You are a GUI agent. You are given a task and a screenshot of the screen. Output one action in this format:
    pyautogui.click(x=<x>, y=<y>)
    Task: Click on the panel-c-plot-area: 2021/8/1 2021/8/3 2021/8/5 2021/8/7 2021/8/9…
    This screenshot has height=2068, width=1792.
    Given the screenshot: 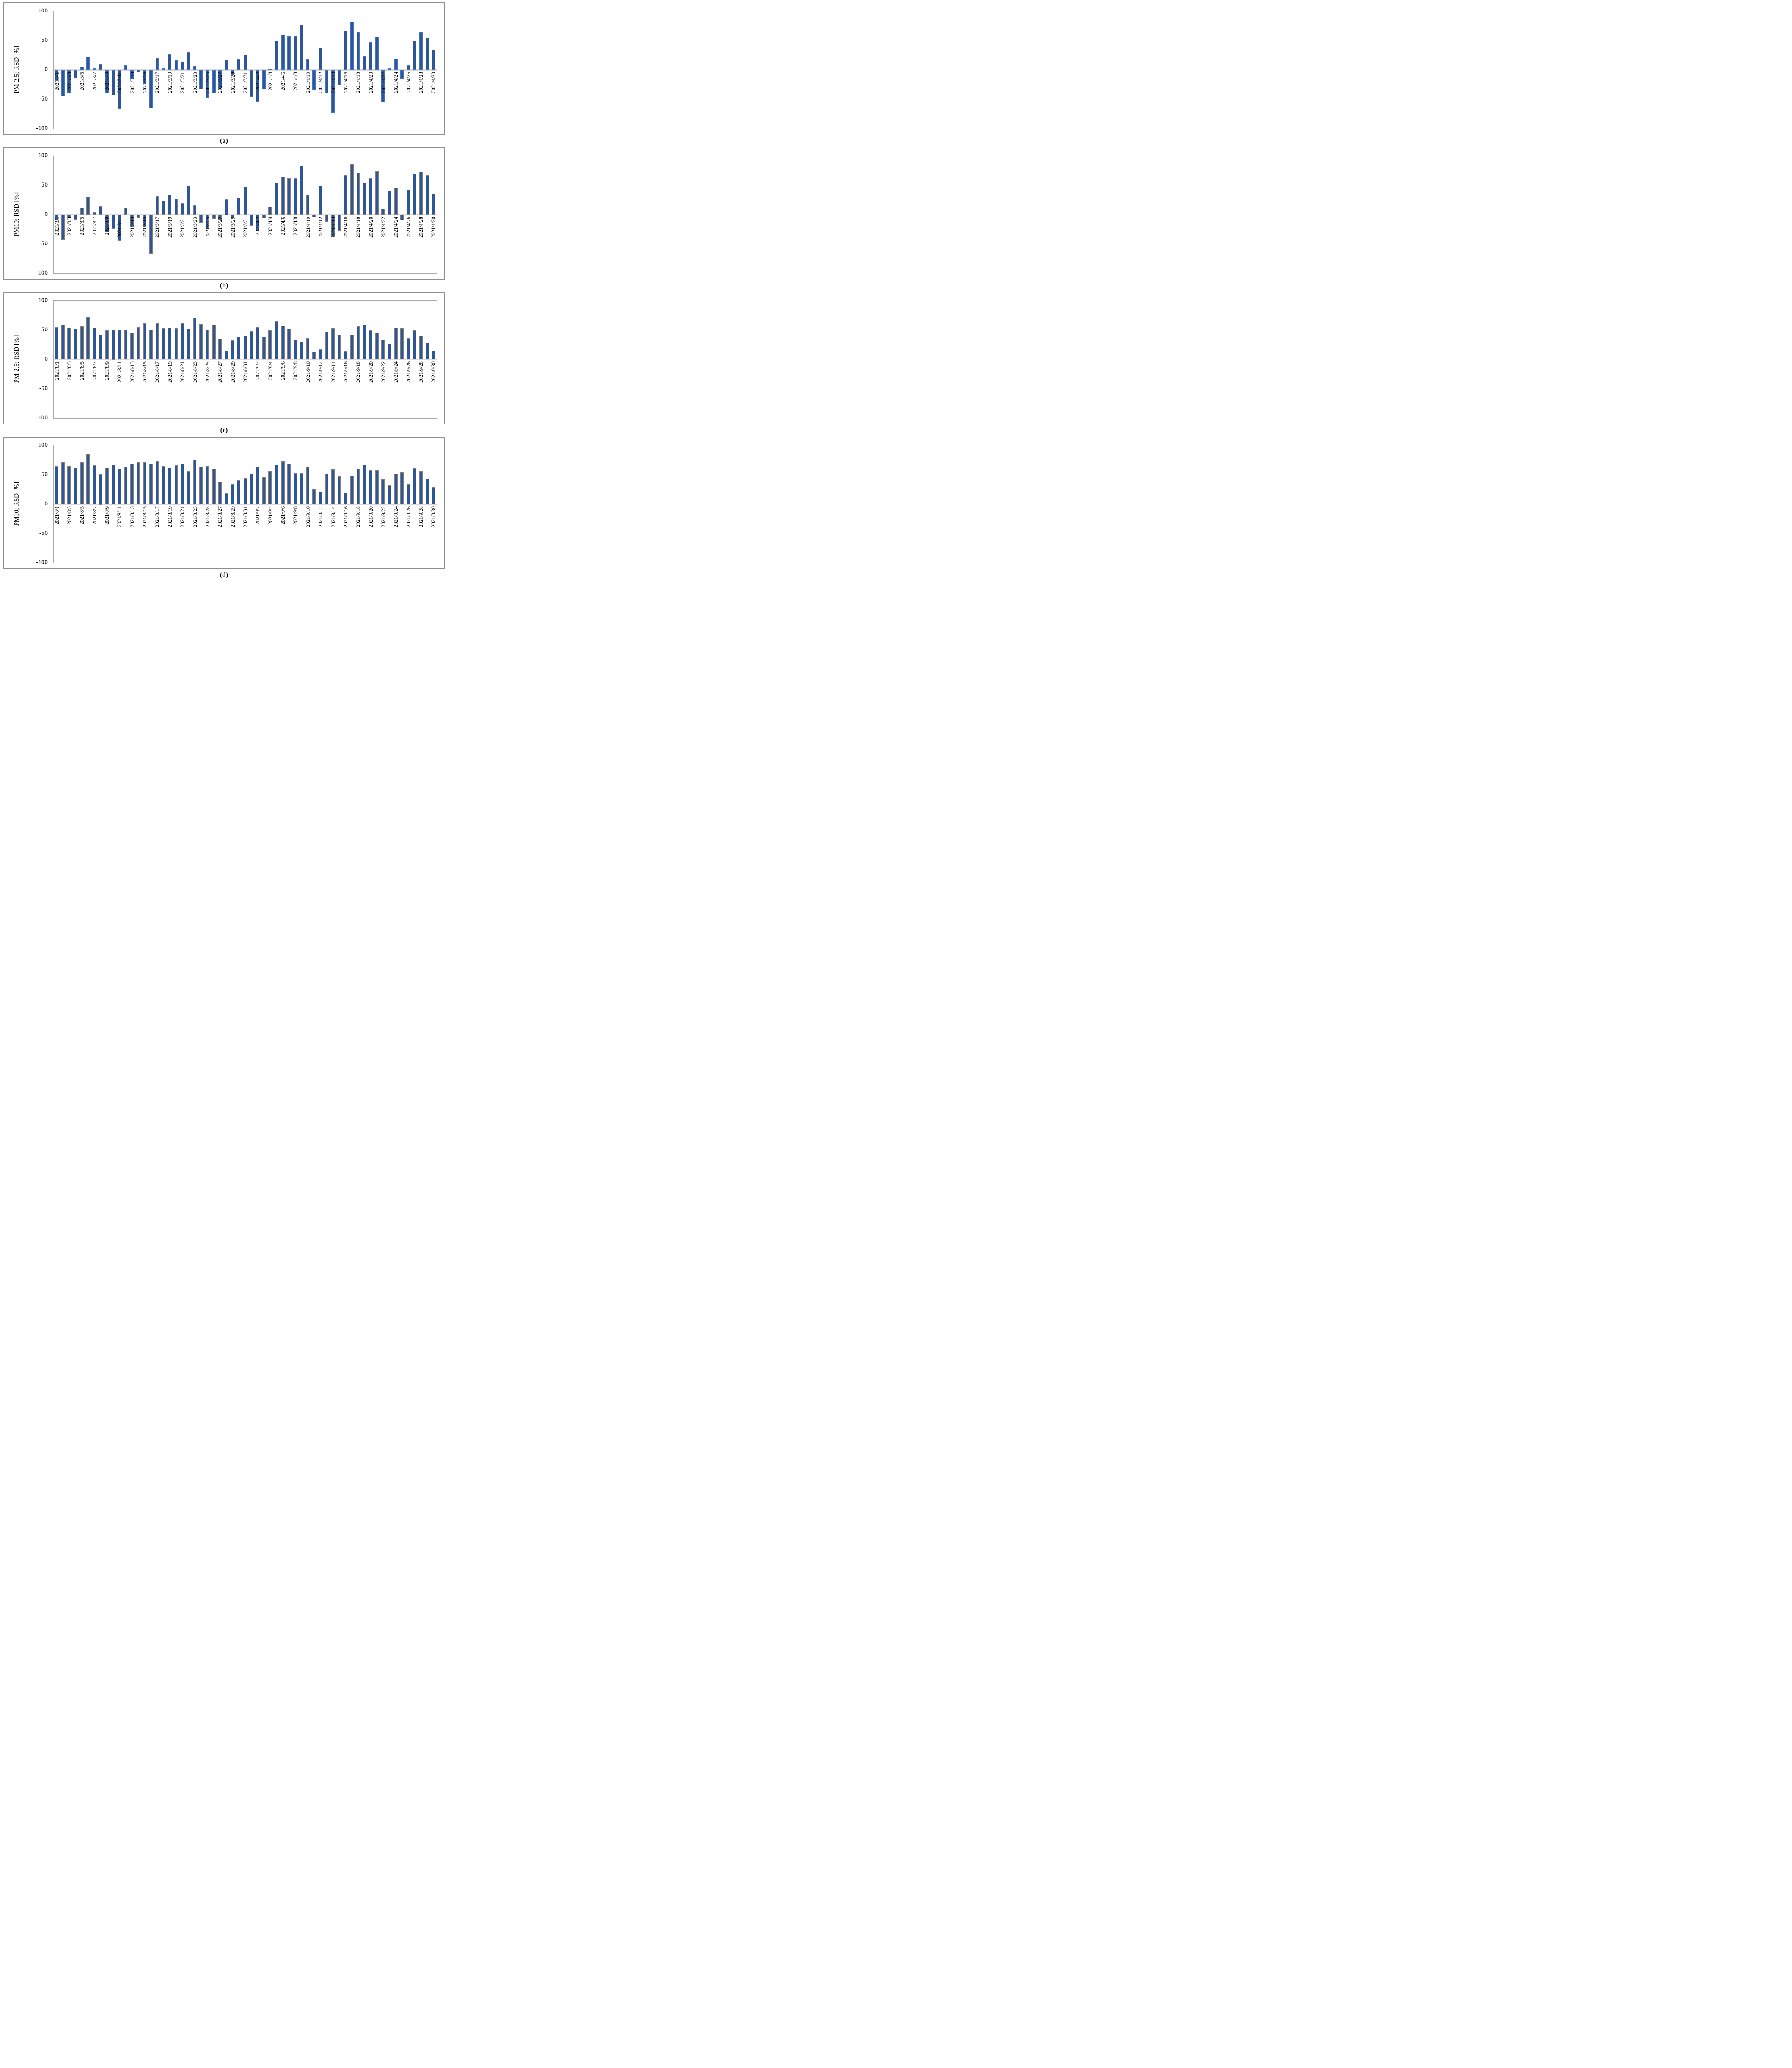 What is the action you would take?
    pyautogui.click(x=245, y=359)
    